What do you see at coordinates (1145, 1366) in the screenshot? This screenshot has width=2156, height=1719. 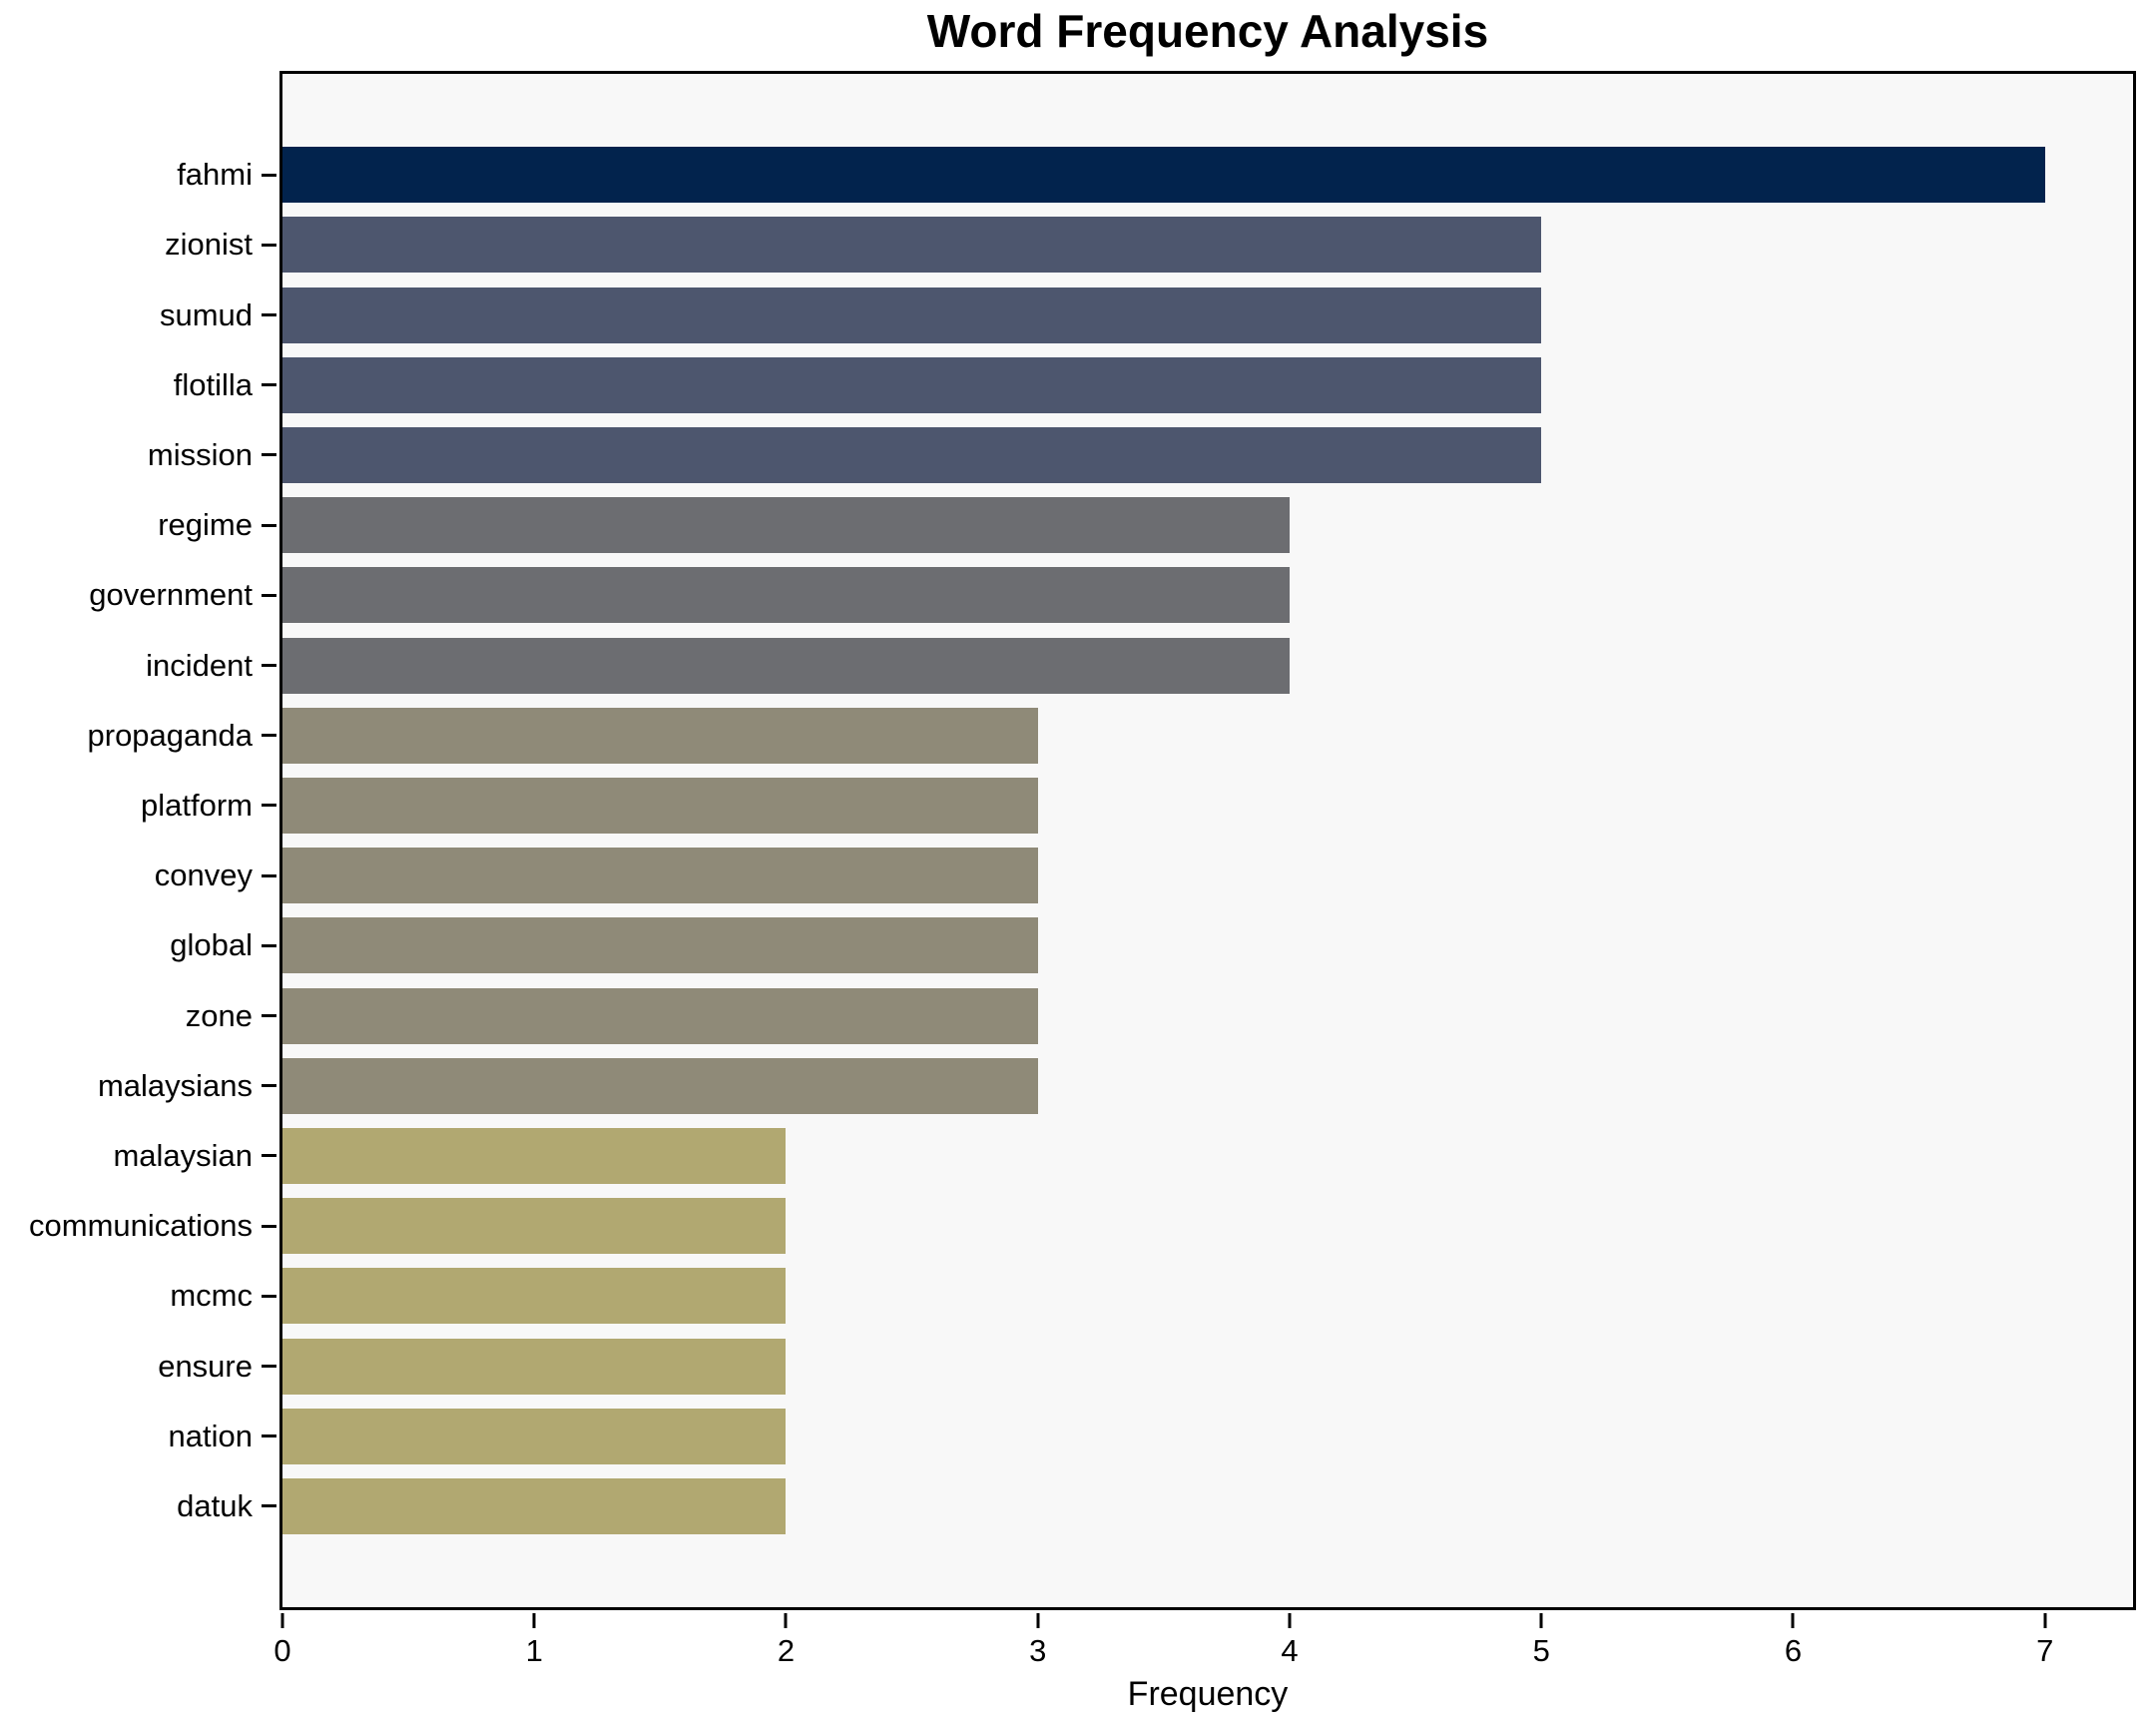 I see `bar-row: ensure` at bounding box center [1145, 1366].